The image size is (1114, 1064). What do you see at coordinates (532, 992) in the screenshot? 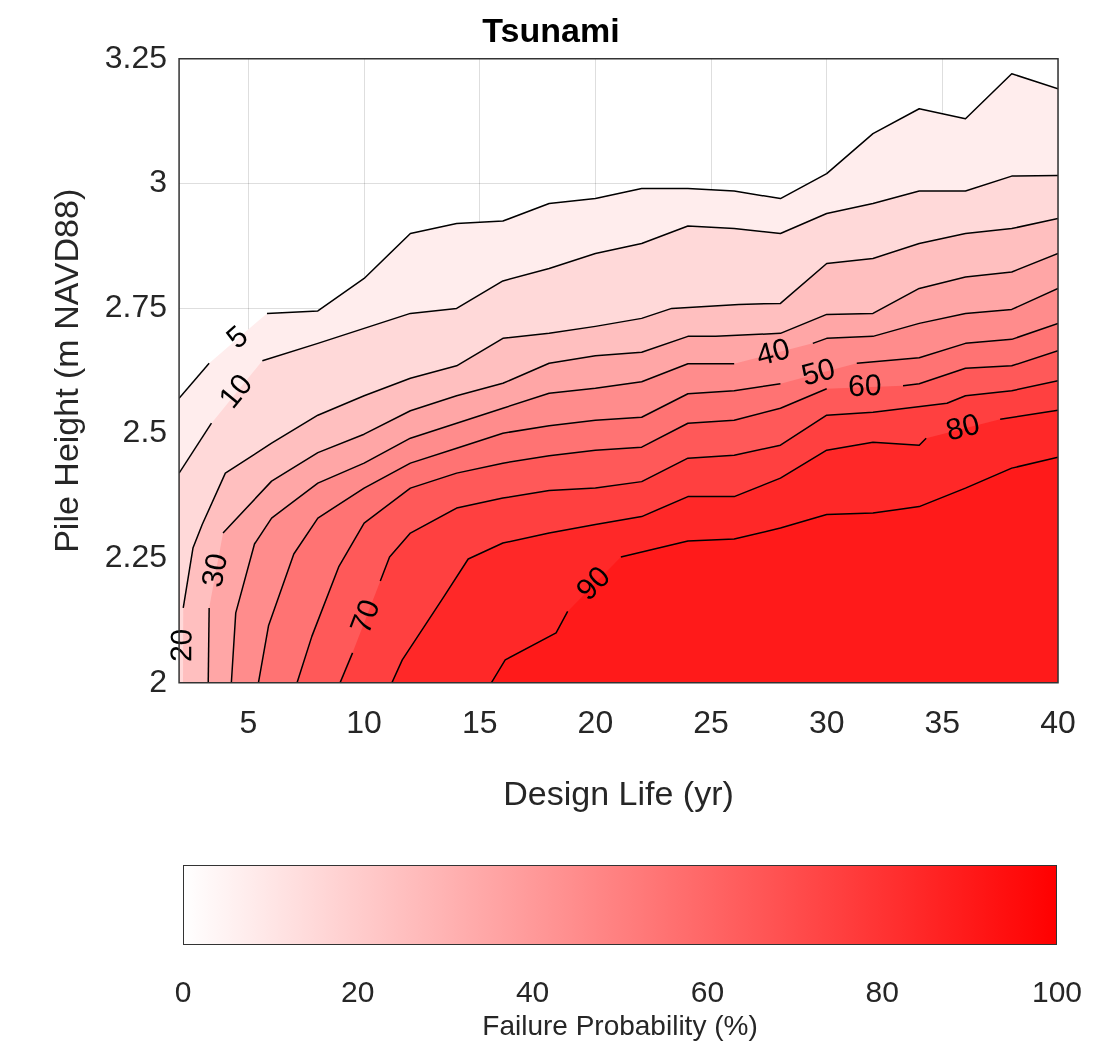
I see `color-bar-label: 40` at bounding box center [532, 992].